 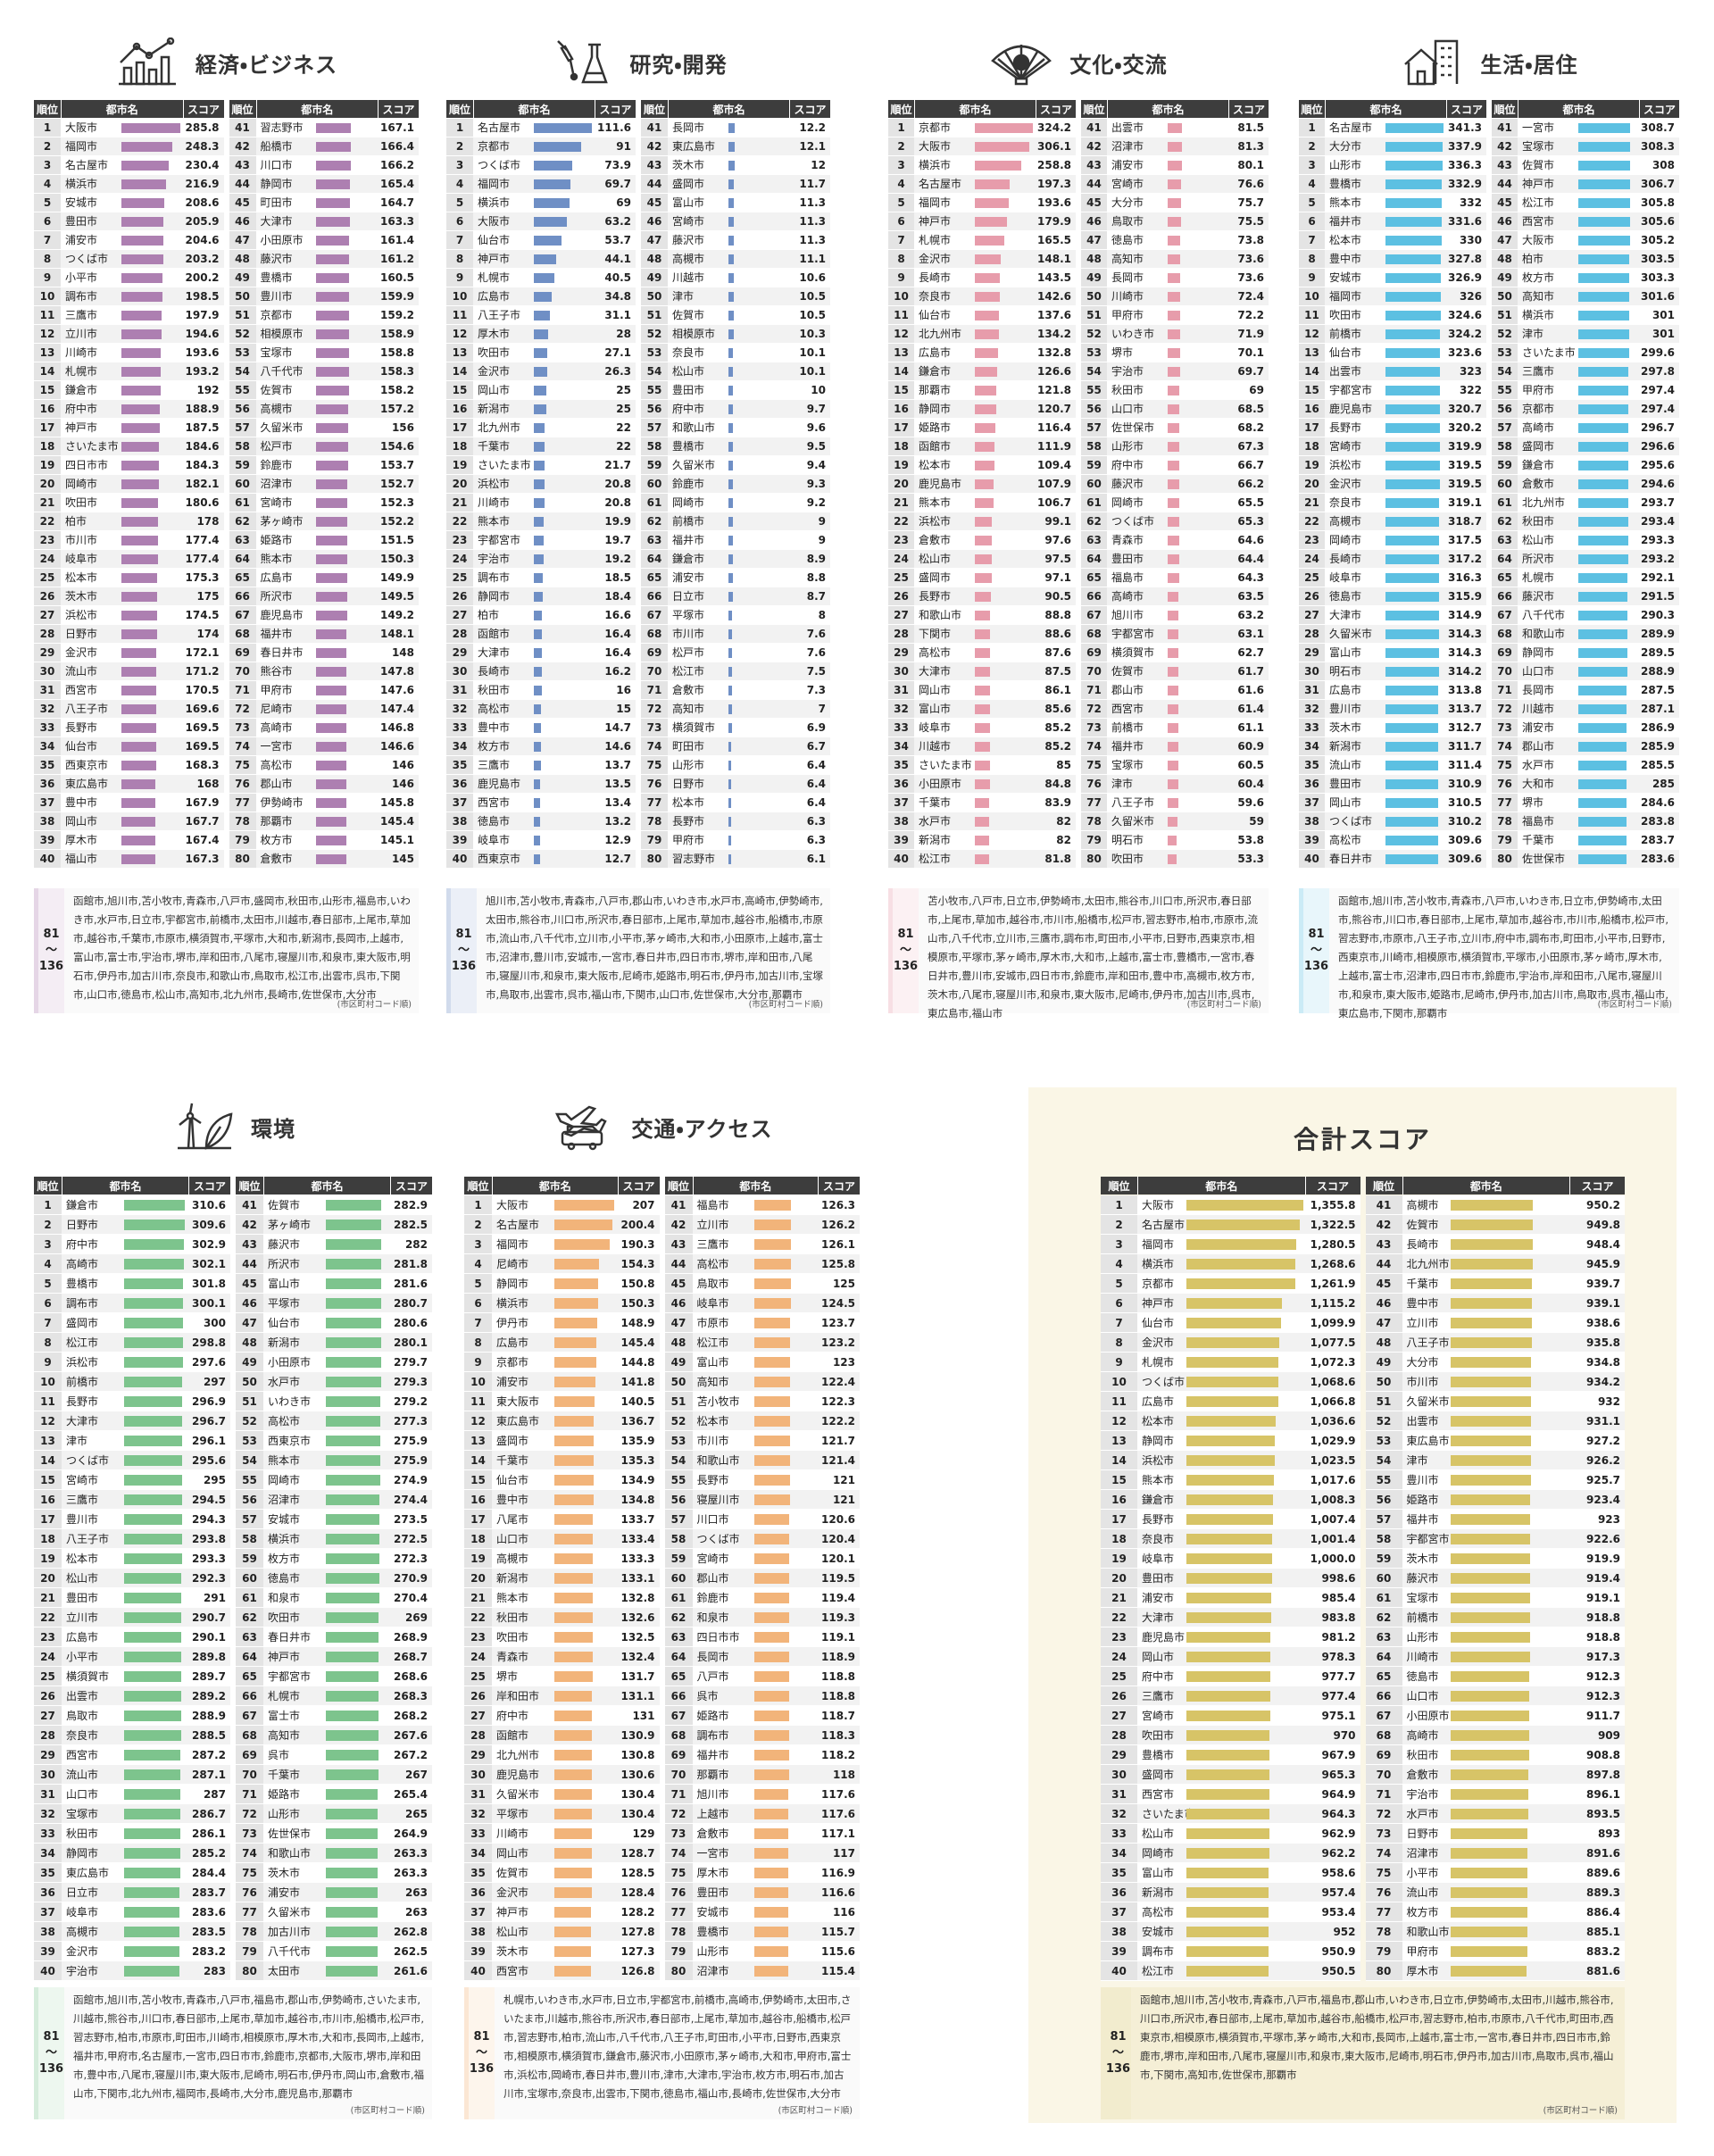 What do you see at coordinates (1392, 315) in the screenshot?
I see `table-row: 11 吹田市 324.6` at bounding box center [1392, 315].